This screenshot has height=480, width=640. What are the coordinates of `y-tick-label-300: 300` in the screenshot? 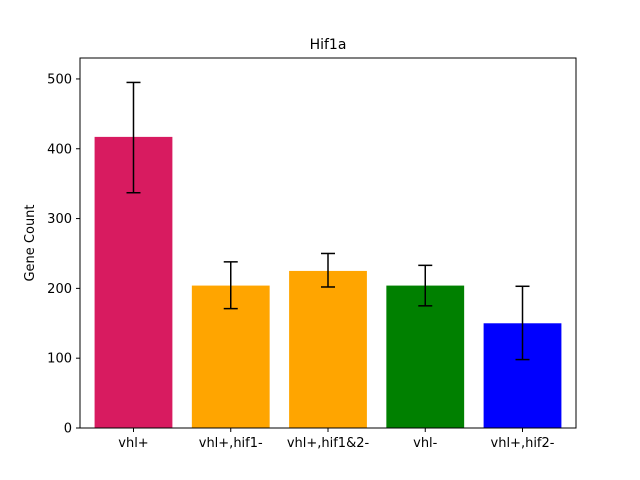 It's located at (59, 219).